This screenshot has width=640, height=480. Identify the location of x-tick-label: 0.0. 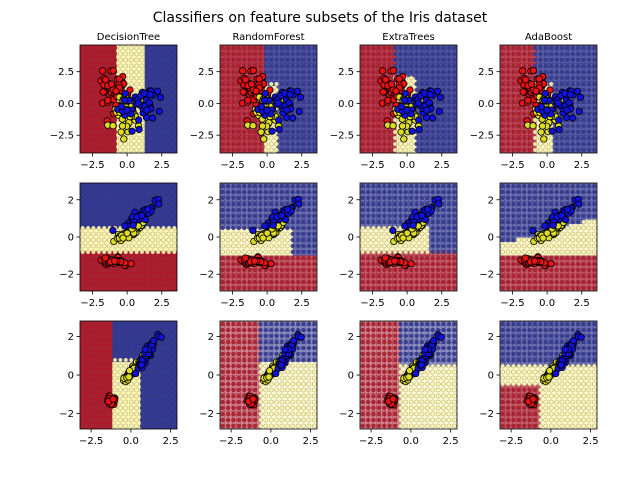
(407, 165).